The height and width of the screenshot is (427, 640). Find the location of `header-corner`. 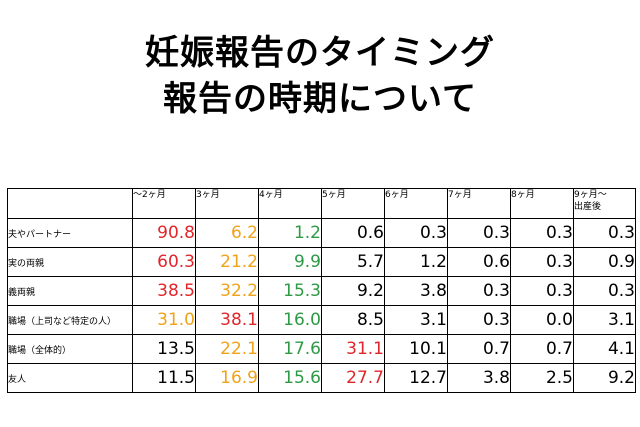

header-corner is located at coordinates (70, 203).